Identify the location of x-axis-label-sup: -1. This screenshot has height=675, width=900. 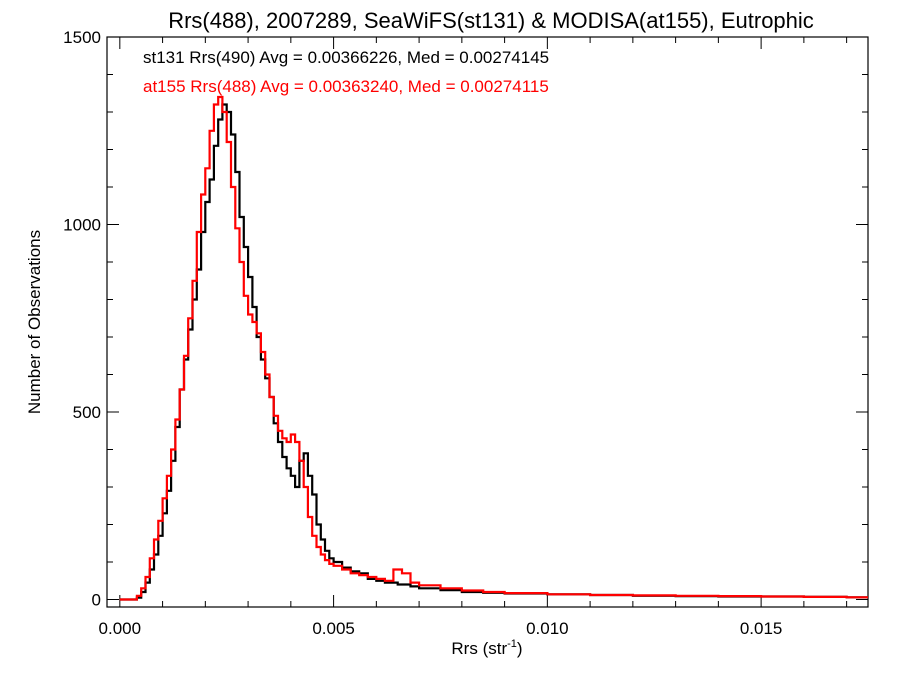
(512, 644).